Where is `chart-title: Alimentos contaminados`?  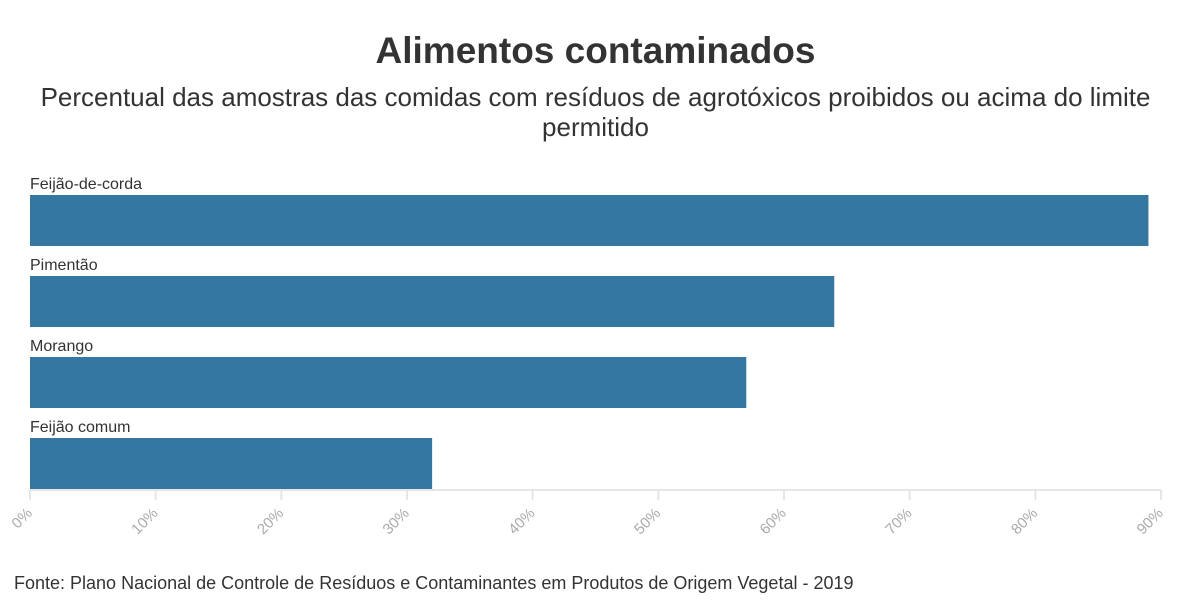 chart-title: Alimentos contaminados is located at coordinates (595, 50).